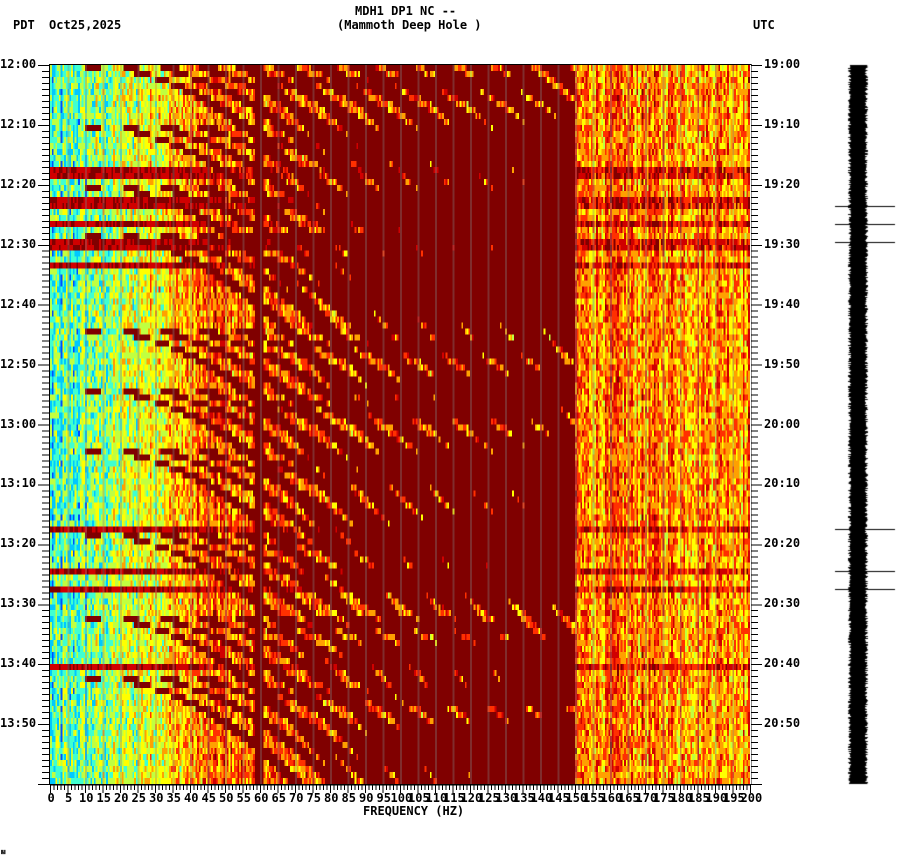 This screenshot has height=864, width=902. Describe the element at coordinates (782, 243) in the screenshot. I see `right-time-label: 19:30` at that location.